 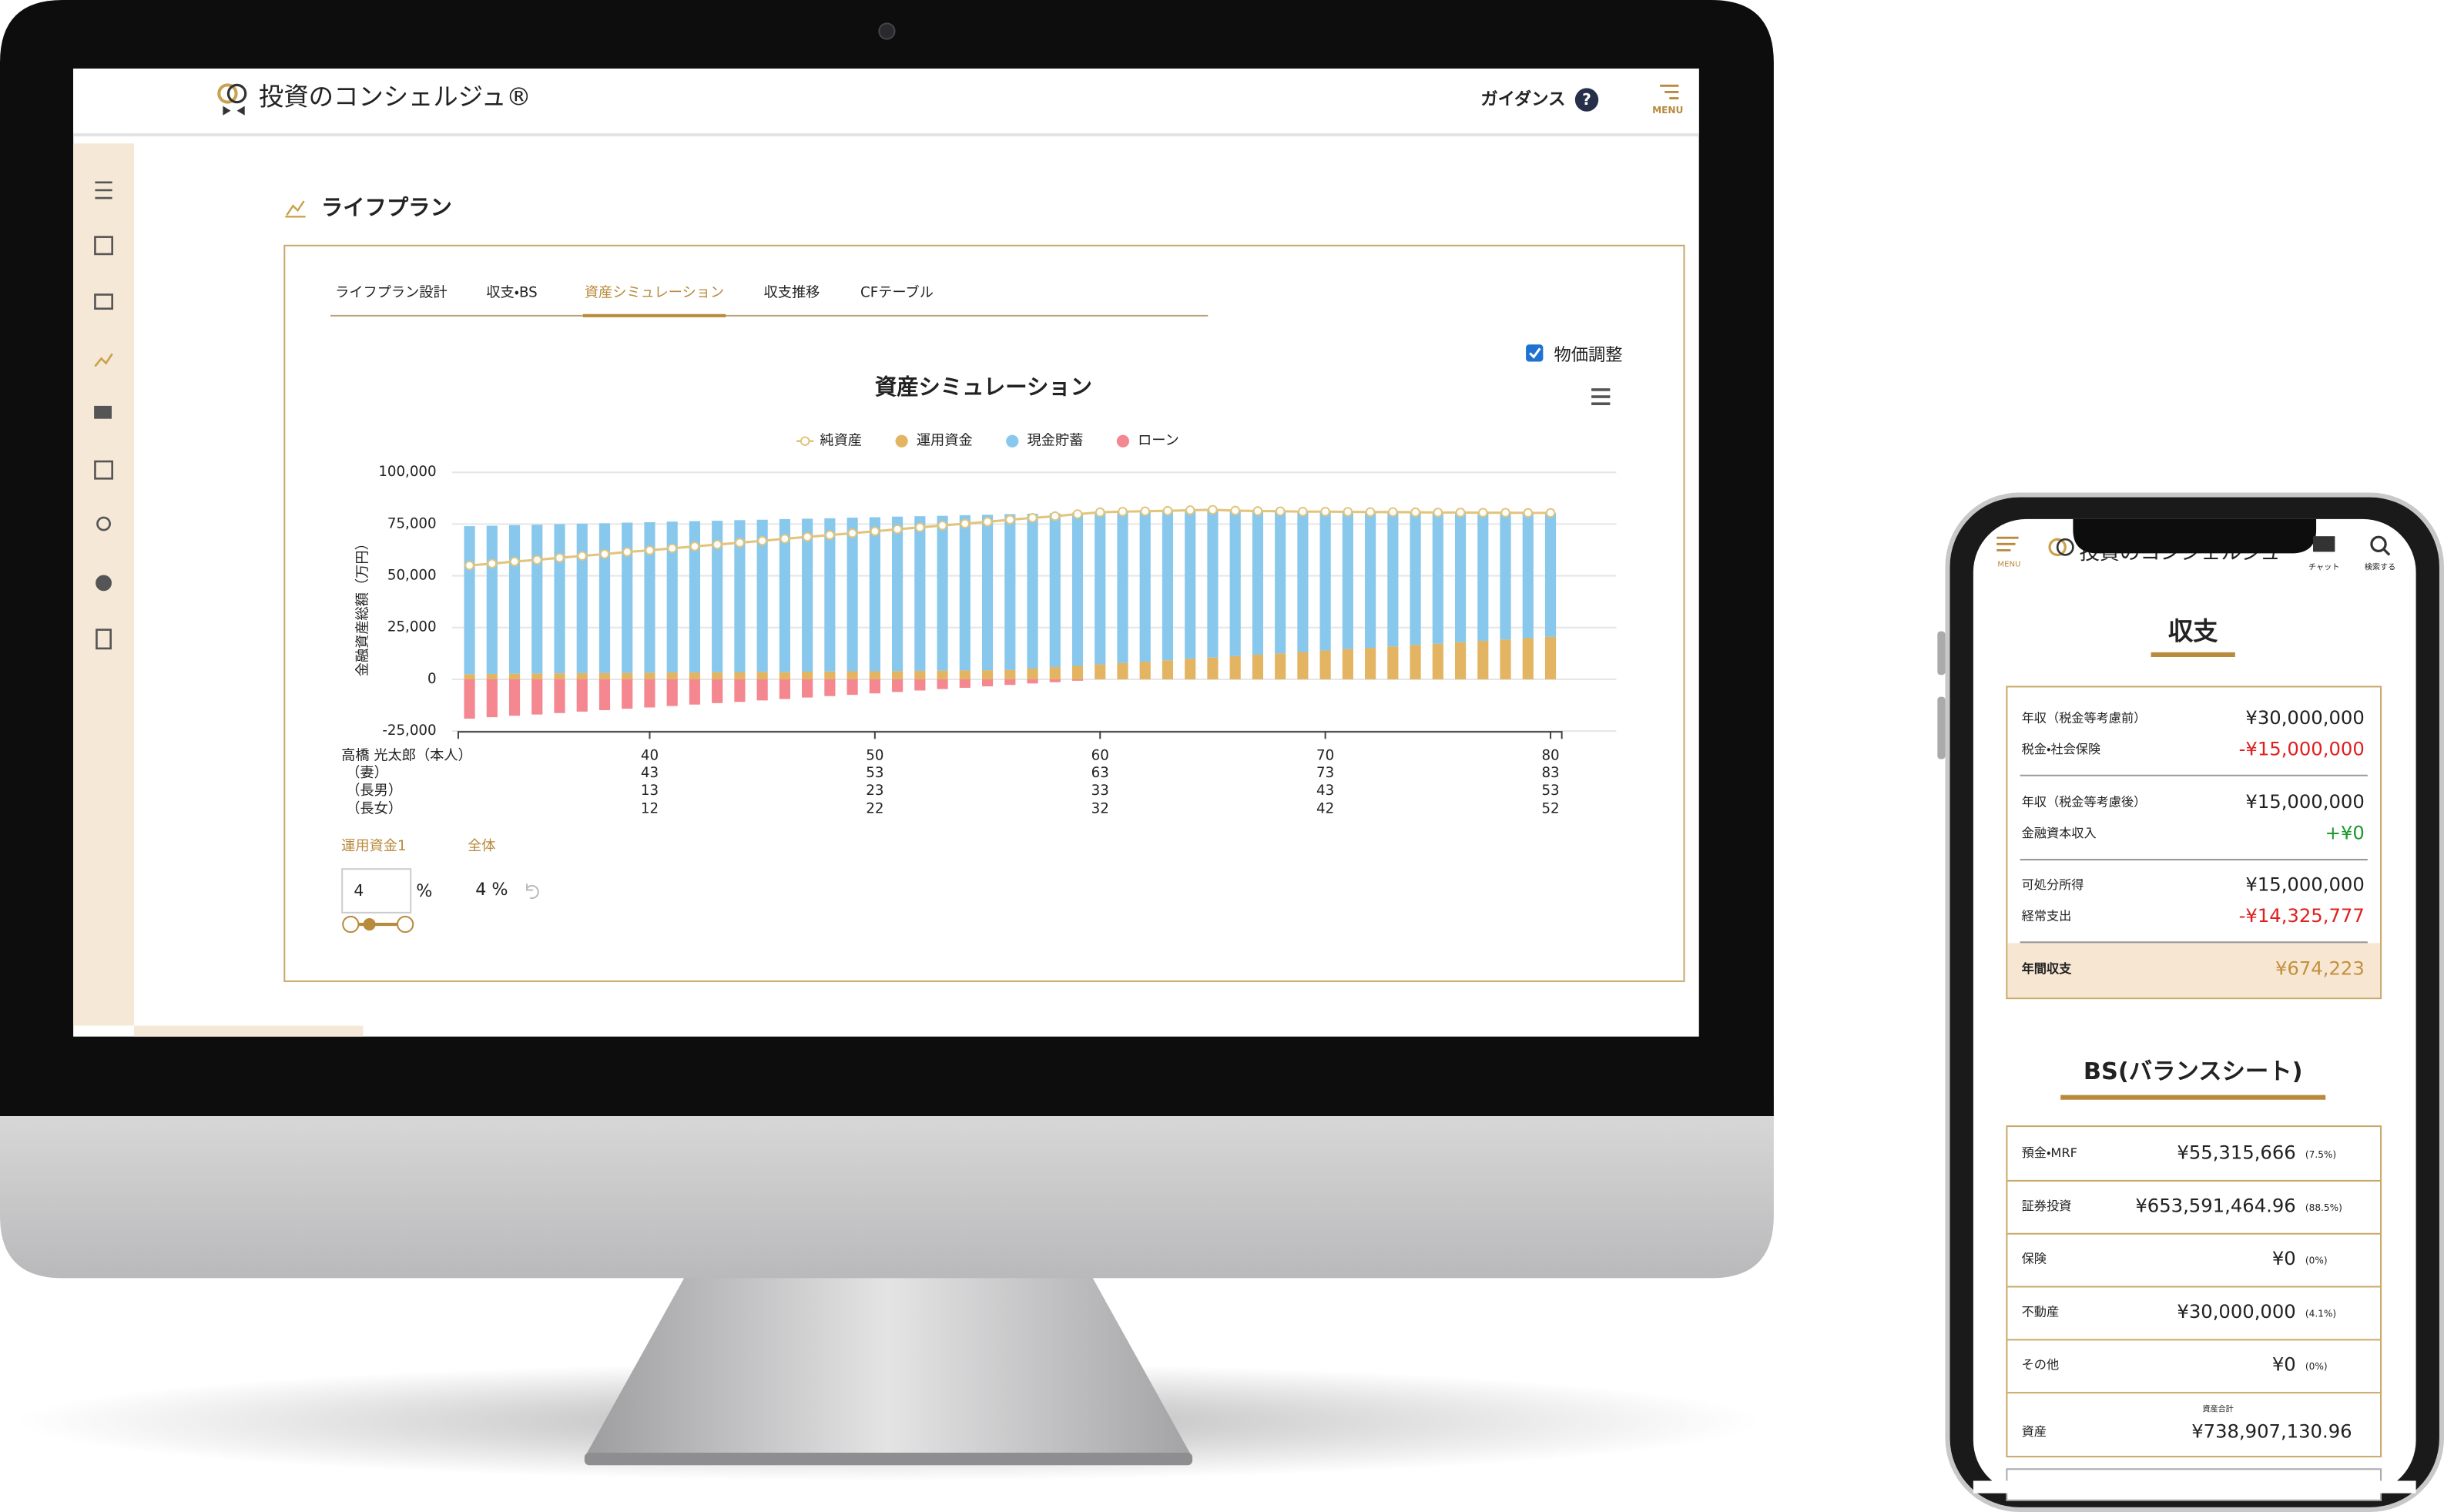 What do you see at coordinates (2059, 833) in the screenshot?
I see `income-label: 金融資本収入` at bounding box center [2059, 833].